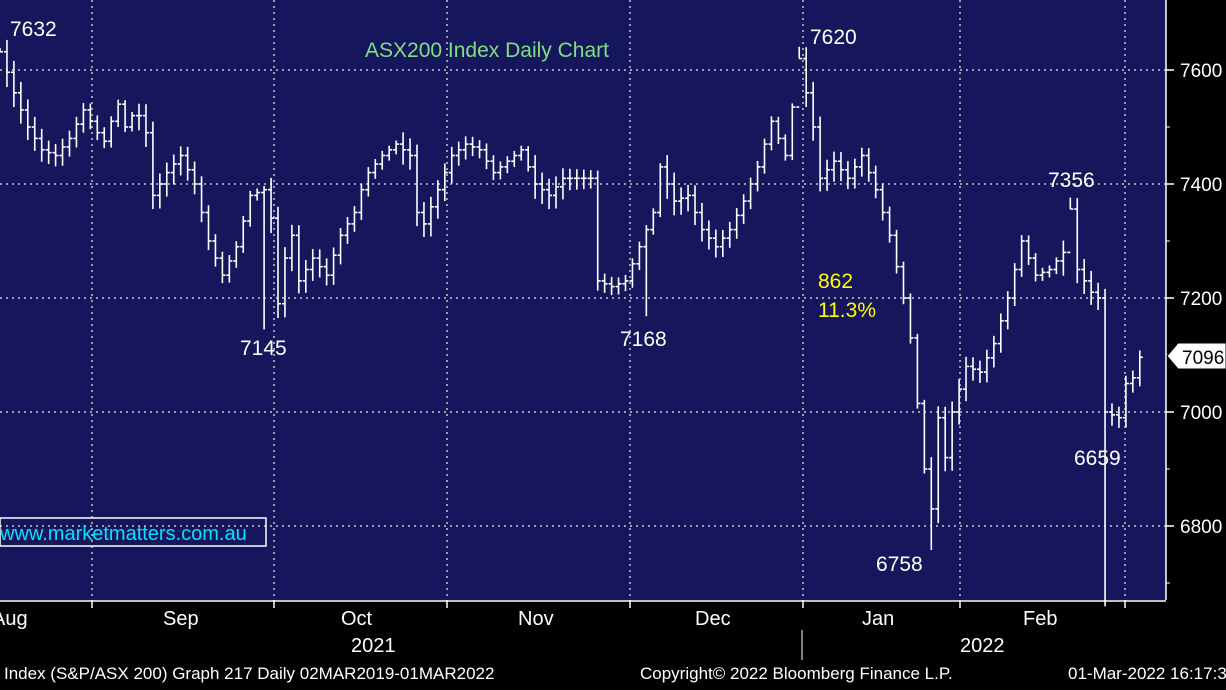 This screenshot has width=1226, height=690. What do you see at coordinates (1203, 358) in the screenshot?
I see `current-value-label: 7096` at bounding box center [1203, 358].